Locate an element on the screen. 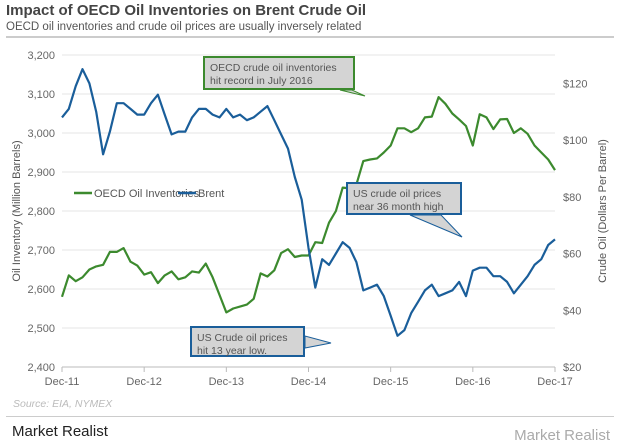 The image size is (620, 446). x-tick-label: Dec-16 is located at coordinates (472, 382).